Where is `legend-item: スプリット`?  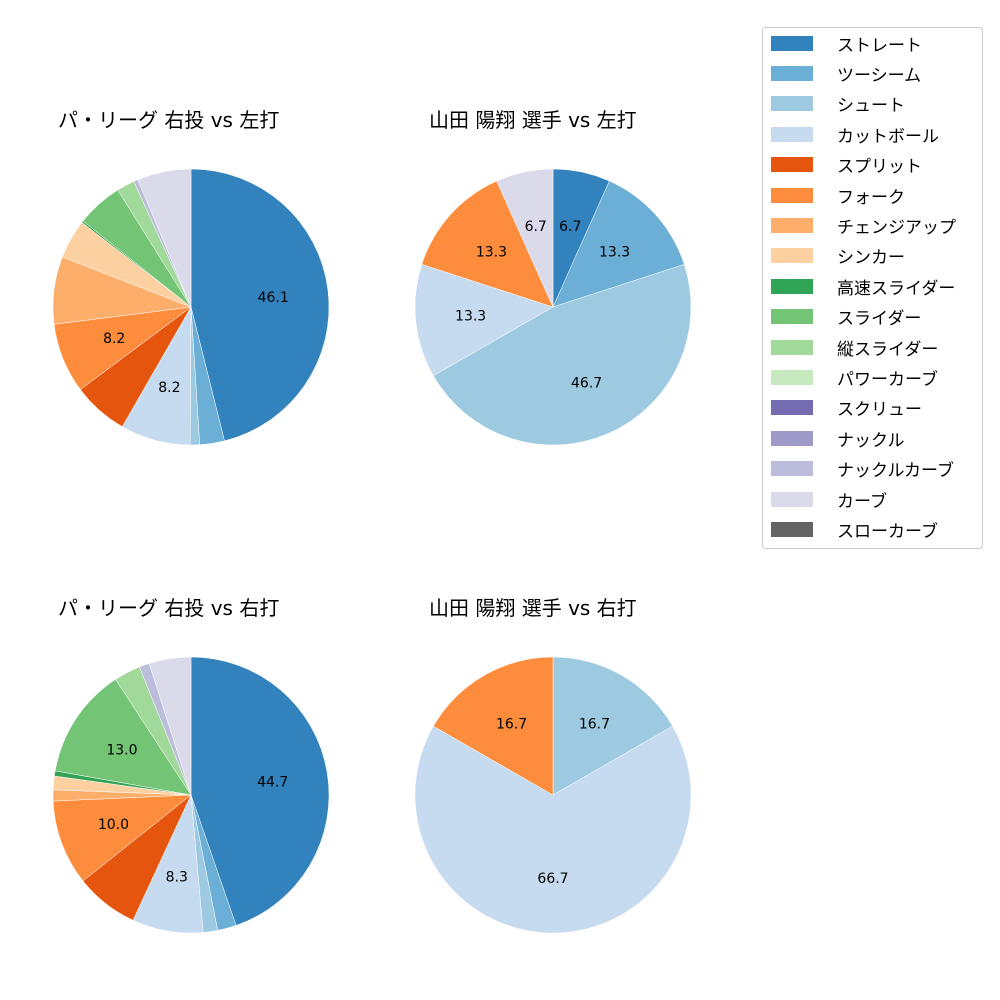 legend-item: スプリット is located at coordinates (846, 166).